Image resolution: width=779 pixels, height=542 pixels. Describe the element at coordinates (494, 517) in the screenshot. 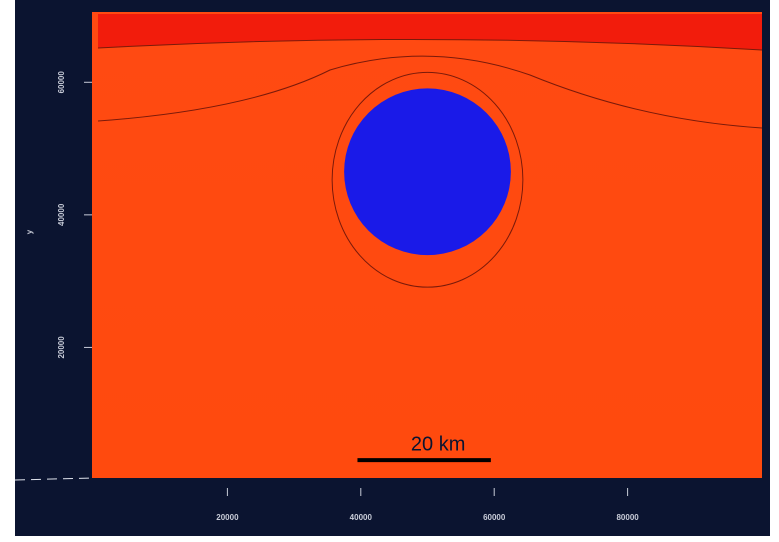

I see `x-tick-label: 60000` at that location.